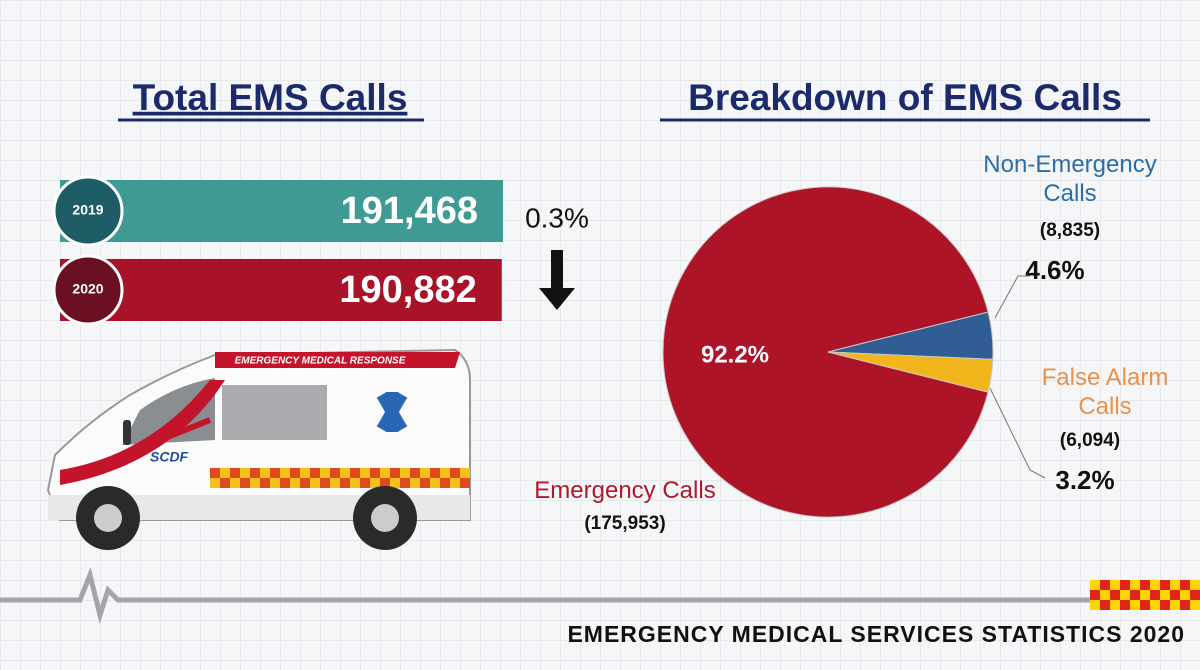 This screenshot has width=1200, height=670. Describe the element at coordinates (600, 595) in the screenshot. I see `footer-decoration` at that location.